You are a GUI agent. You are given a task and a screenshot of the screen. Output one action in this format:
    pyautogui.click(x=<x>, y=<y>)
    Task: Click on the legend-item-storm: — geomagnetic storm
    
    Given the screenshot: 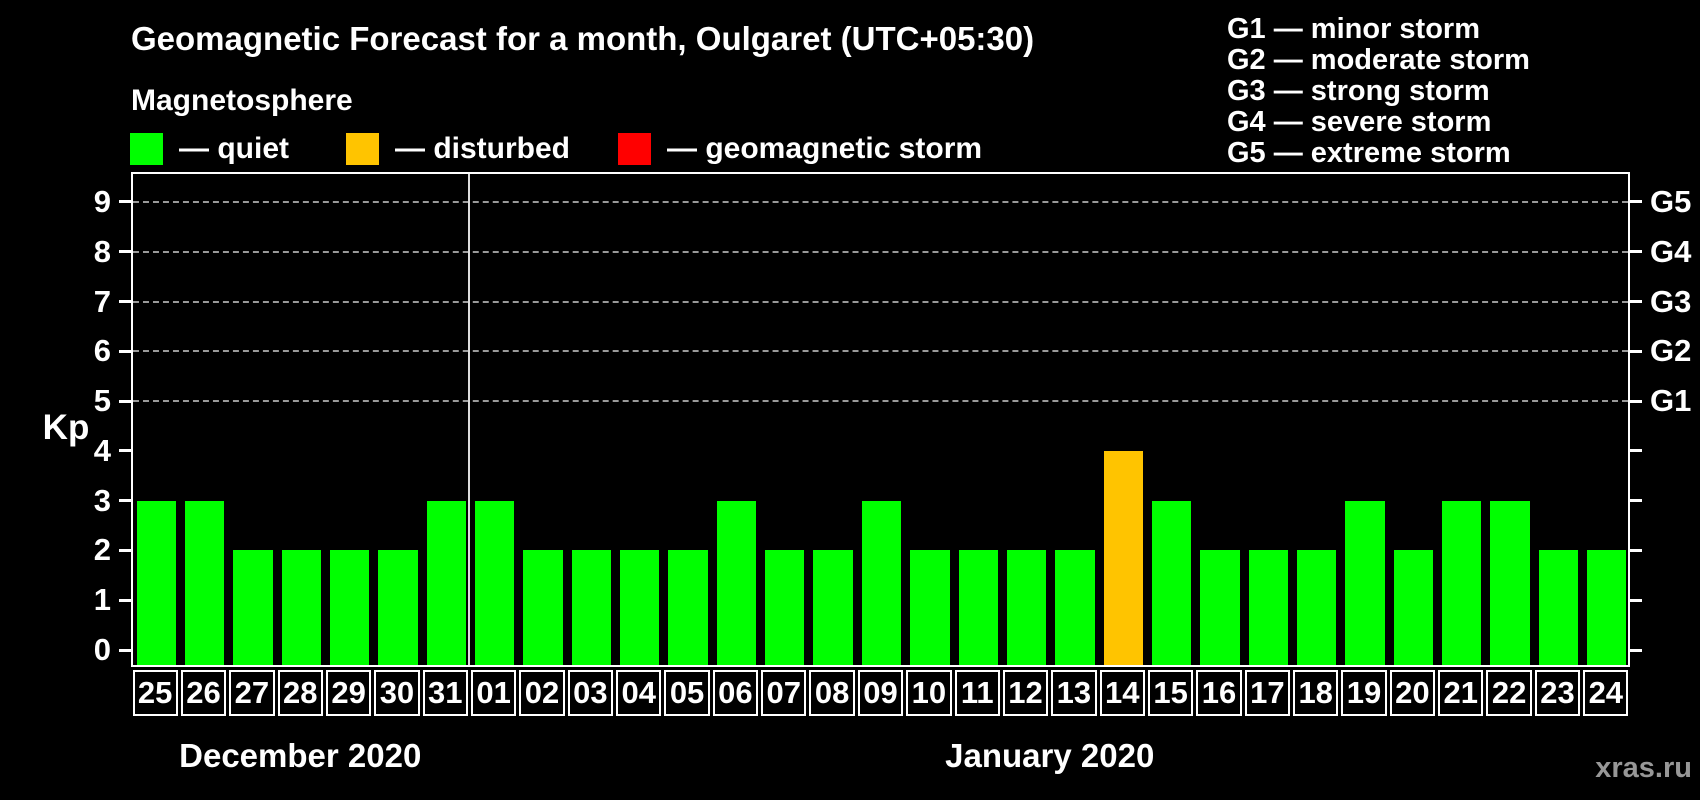 What is the action you would take?
    pyautogui.click(x=800, y=149)
    